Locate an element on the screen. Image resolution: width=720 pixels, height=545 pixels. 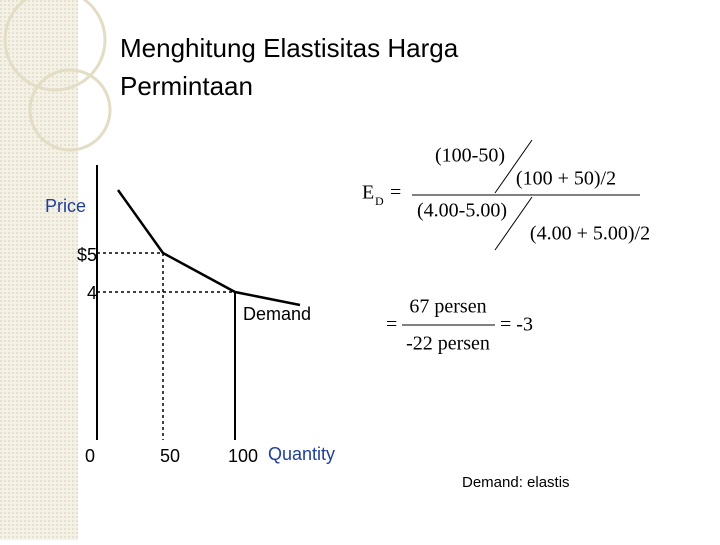
result-value: = -3 is located at coordinates (516, 325).